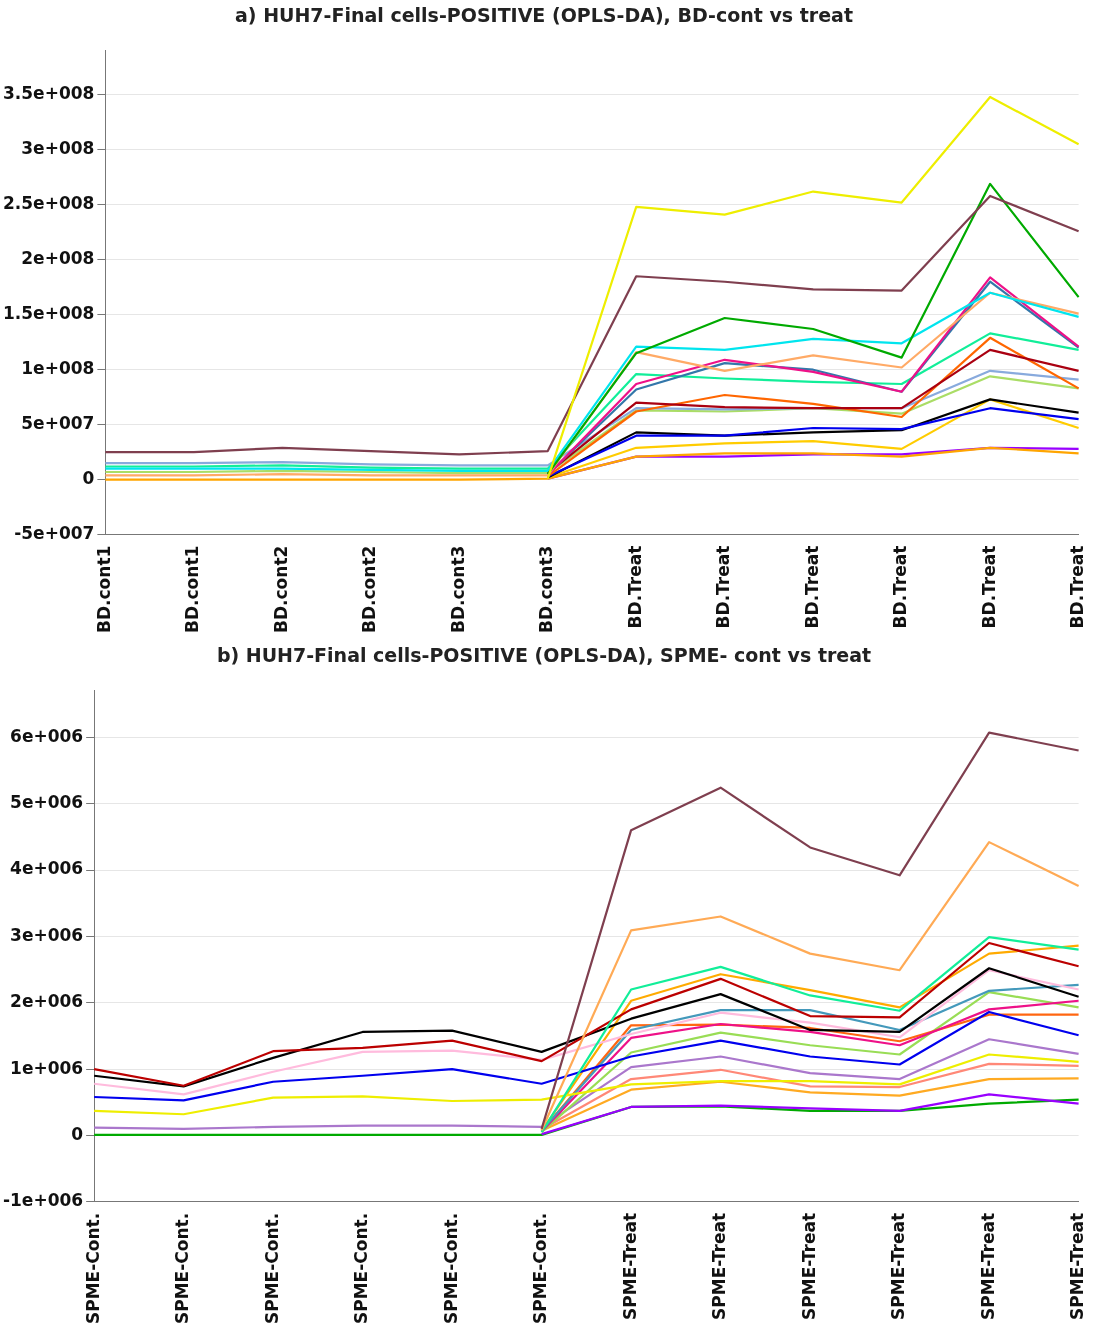  I want to click on y-tick-label: 2e+008, so click(58, 258).